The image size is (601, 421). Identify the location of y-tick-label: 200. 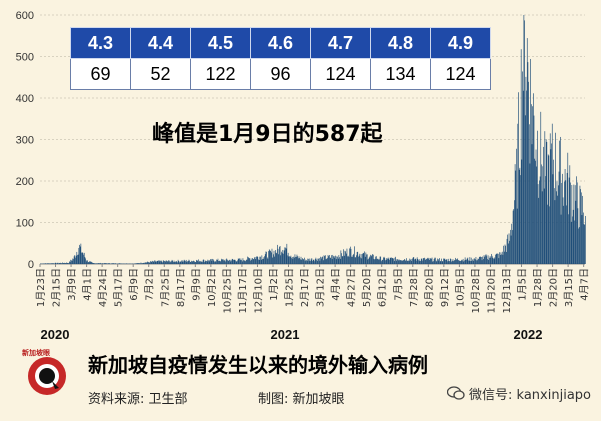
(25, 182).